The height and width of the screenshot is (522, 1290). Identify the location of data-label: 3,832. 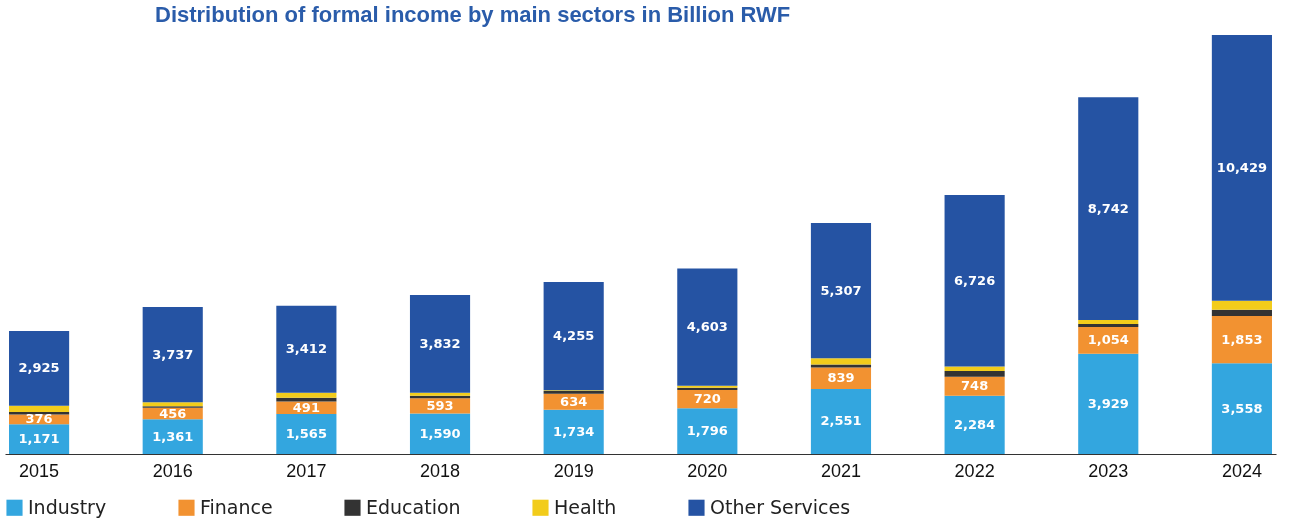
(440, 343).